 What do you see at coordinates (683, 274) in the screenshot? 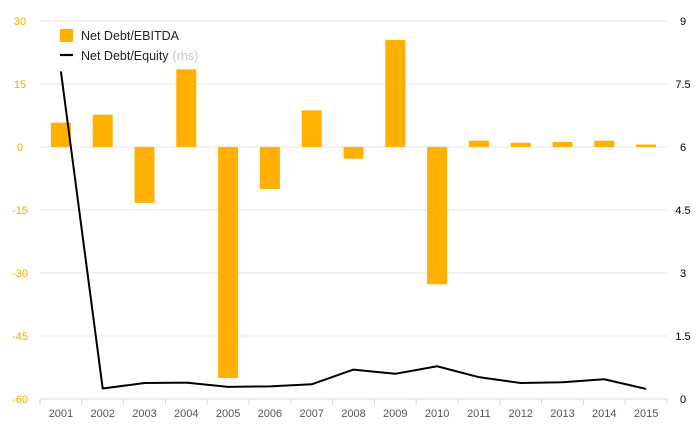
I see `right-tick-label: 3` at bounding box center [683, 274].